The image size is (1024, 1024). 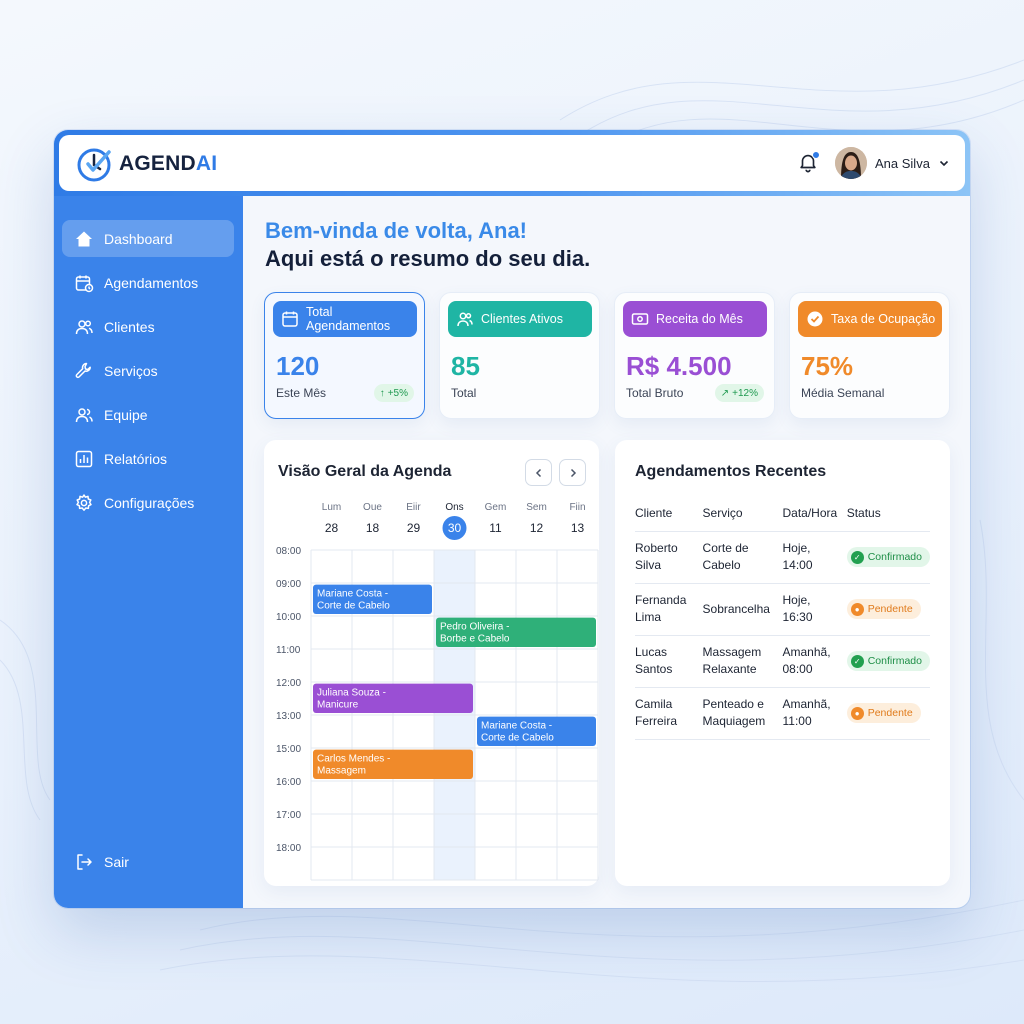 What do you see at coordinates (84, 862) in the screenshot?
I see `logout-icon` at bounding box center [84, 862].